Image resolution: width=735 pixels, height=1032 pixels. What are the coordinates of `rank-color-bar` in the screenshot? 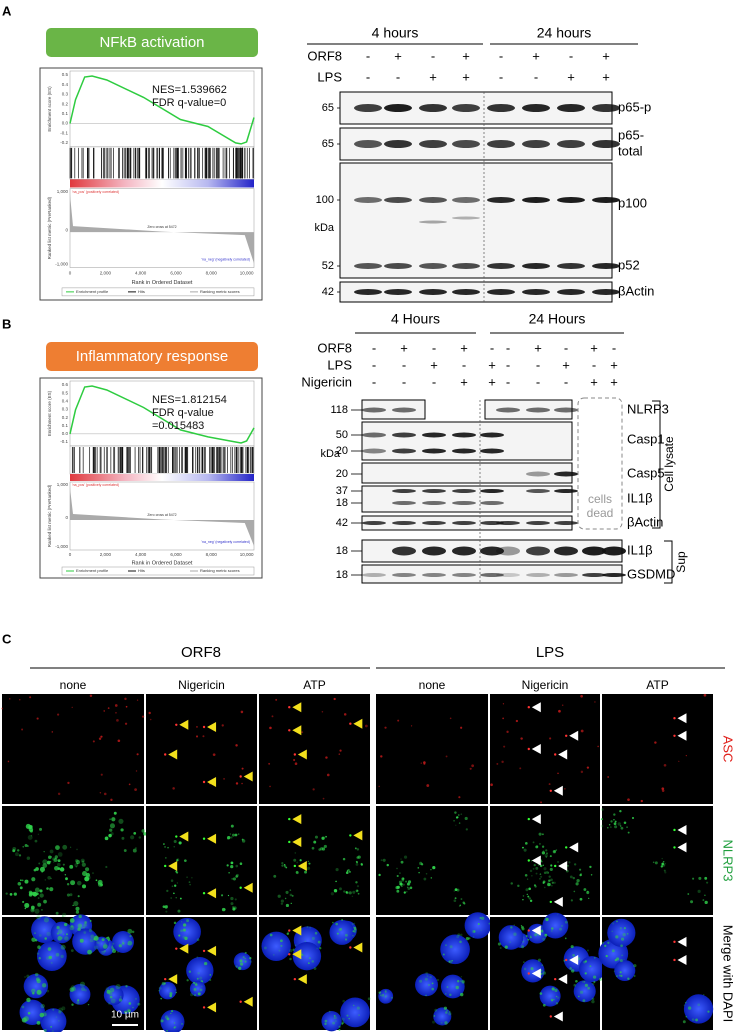 It's located at (162, 477).